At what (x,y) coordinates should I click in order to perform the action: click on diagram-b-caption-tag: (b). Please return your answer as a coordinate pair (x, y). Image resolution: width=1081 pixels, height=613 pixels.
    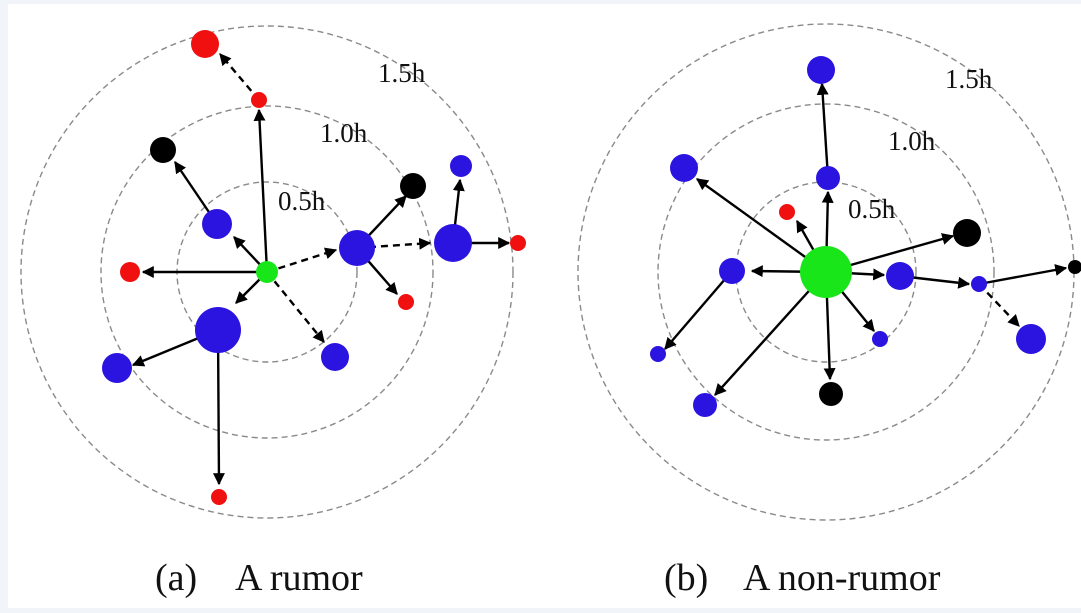
    Looking at the image, I should click on (686, 578).